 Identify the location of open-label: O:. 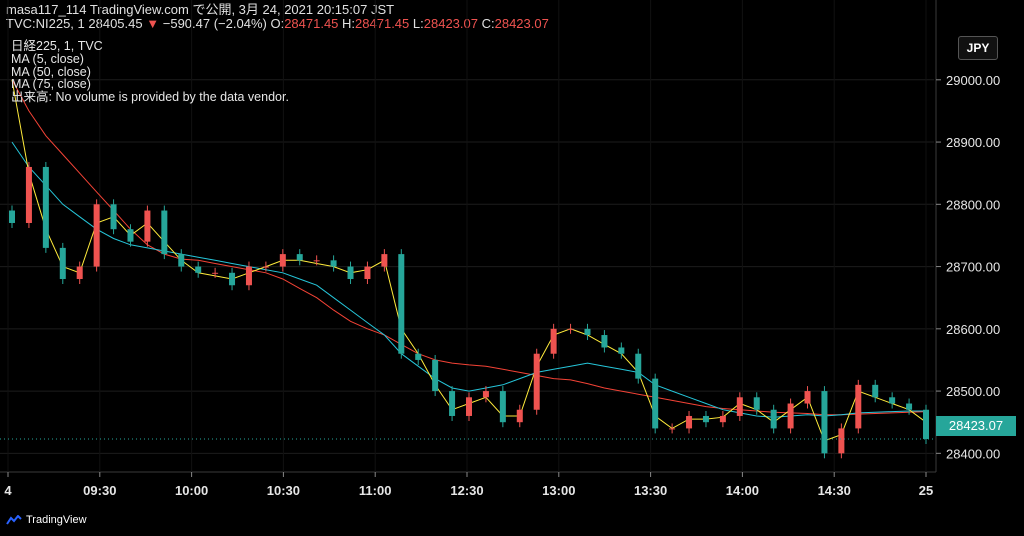
(277, 23).